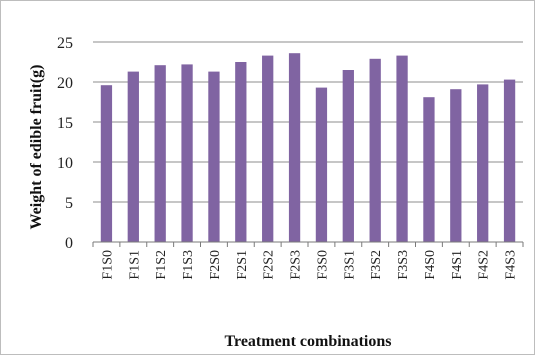 This screenshot has width=535, height=356. What do you see at coordinates (322, 265) in the screenshot?
I see `x-tick-label: F3S0` at bounding box center [322, 265].